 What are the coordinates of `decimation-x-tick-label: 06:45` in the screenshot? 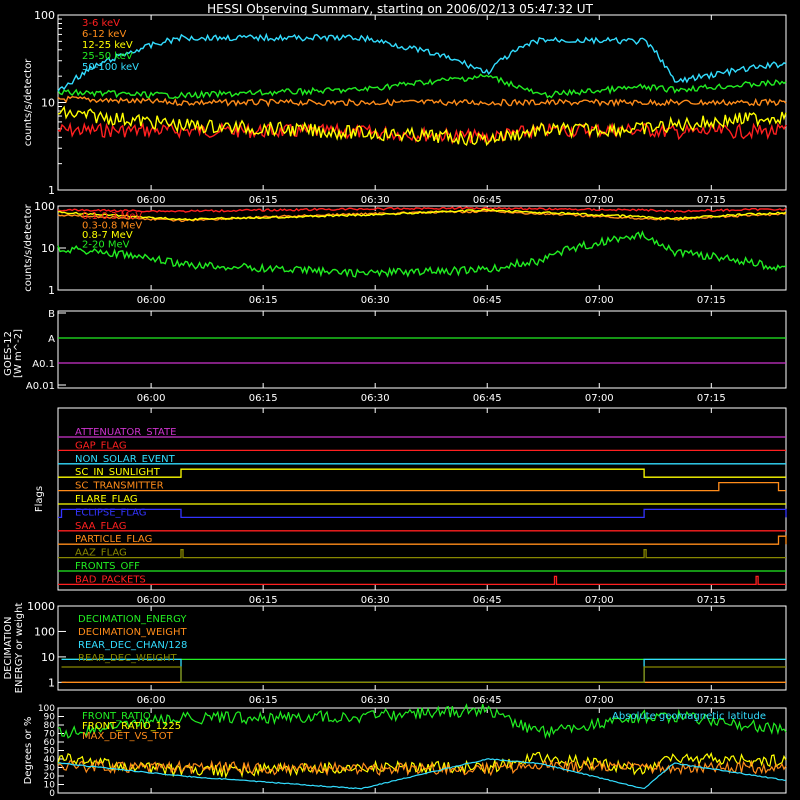 It's located at (487, 700).